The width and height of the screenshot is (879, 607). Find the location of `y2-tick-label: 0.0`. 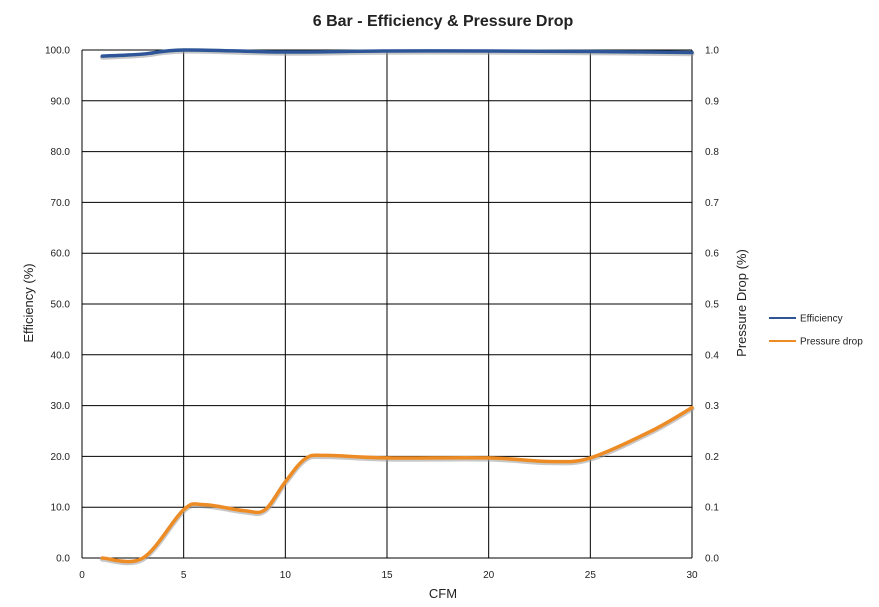

y2-tick-label: 0.0 is located at coordinates (712, 559).